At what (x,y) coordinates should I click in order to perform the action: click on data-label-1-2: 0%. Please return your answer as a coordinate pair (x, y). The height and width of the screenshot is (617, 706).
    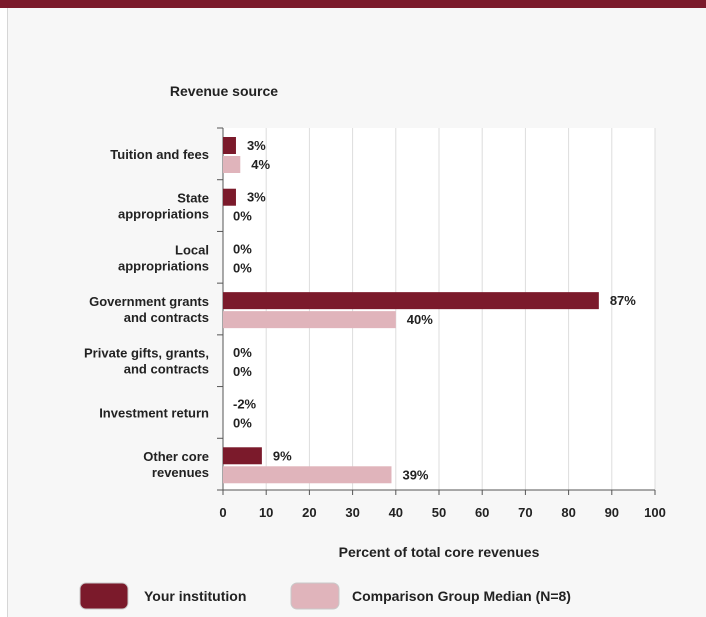
    Looking at the image, I should click on (242, 267).